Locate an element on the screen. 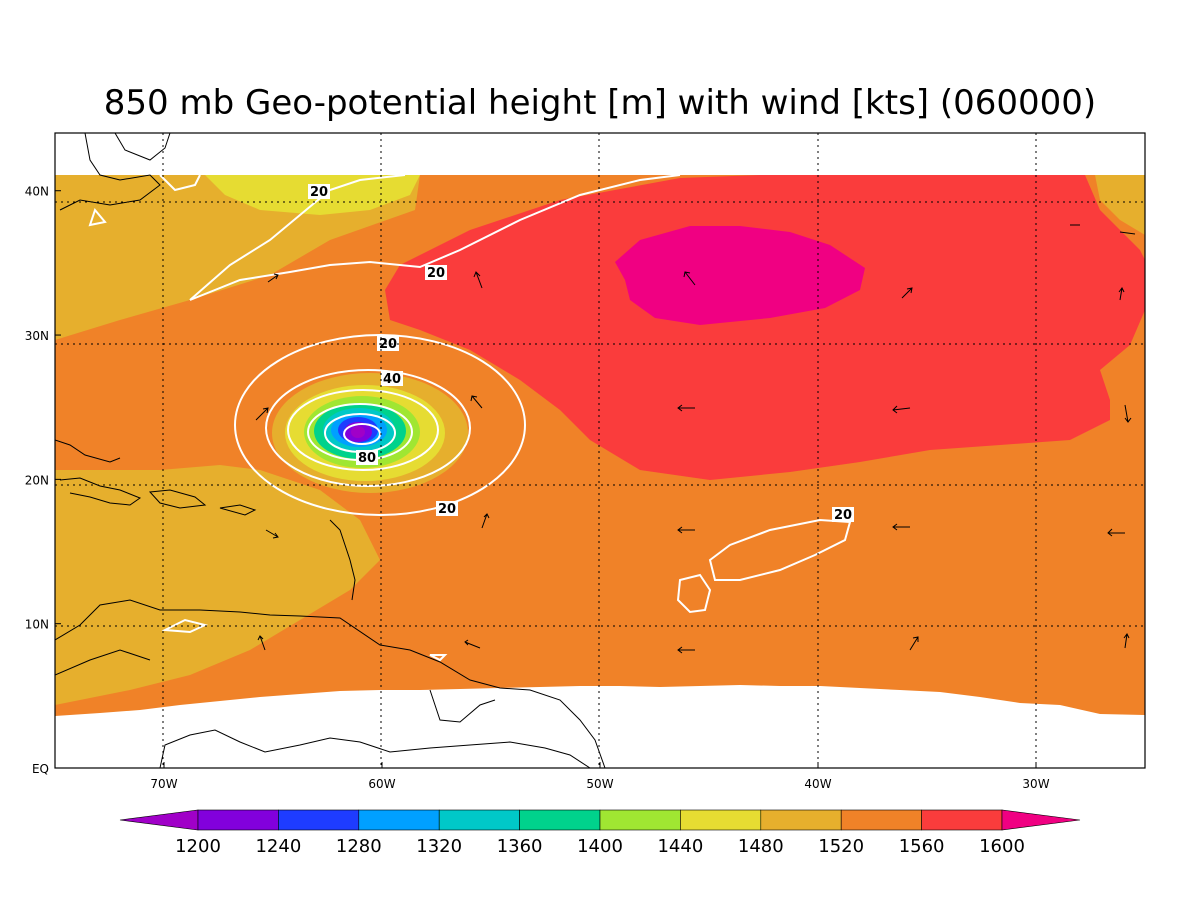  svg-text: 80 is located at coordinates (367, 458).